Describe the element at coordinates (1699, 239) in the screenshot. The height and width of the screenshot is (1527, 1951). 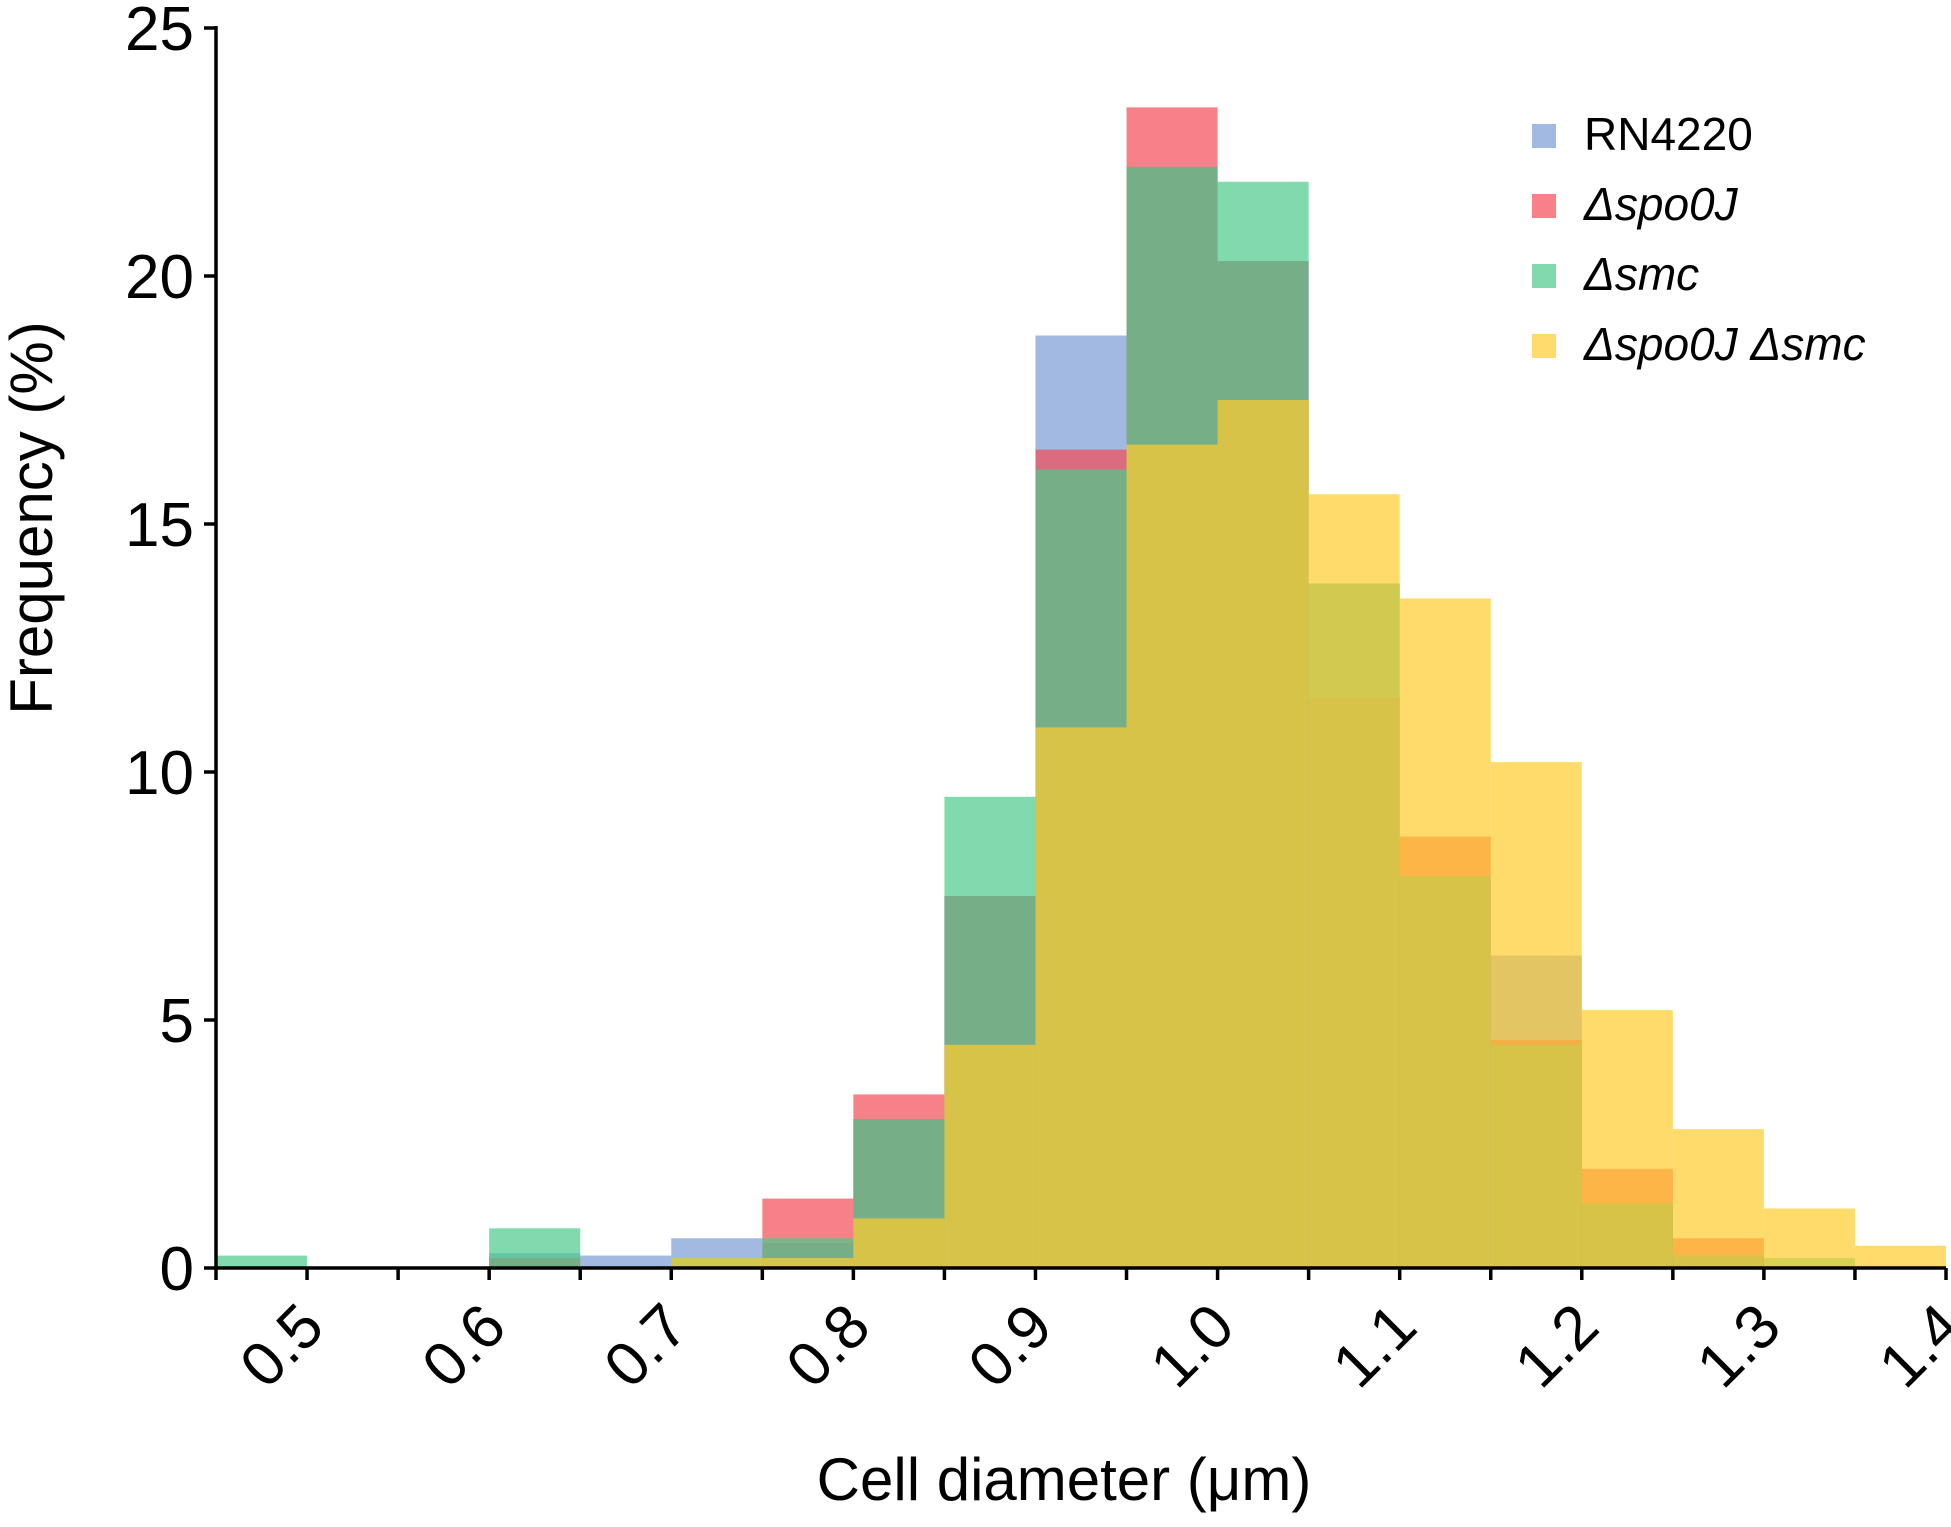
I see `legend: RN4220 Δspo0J Δsmc Δspo0J Δsmc` at that location.